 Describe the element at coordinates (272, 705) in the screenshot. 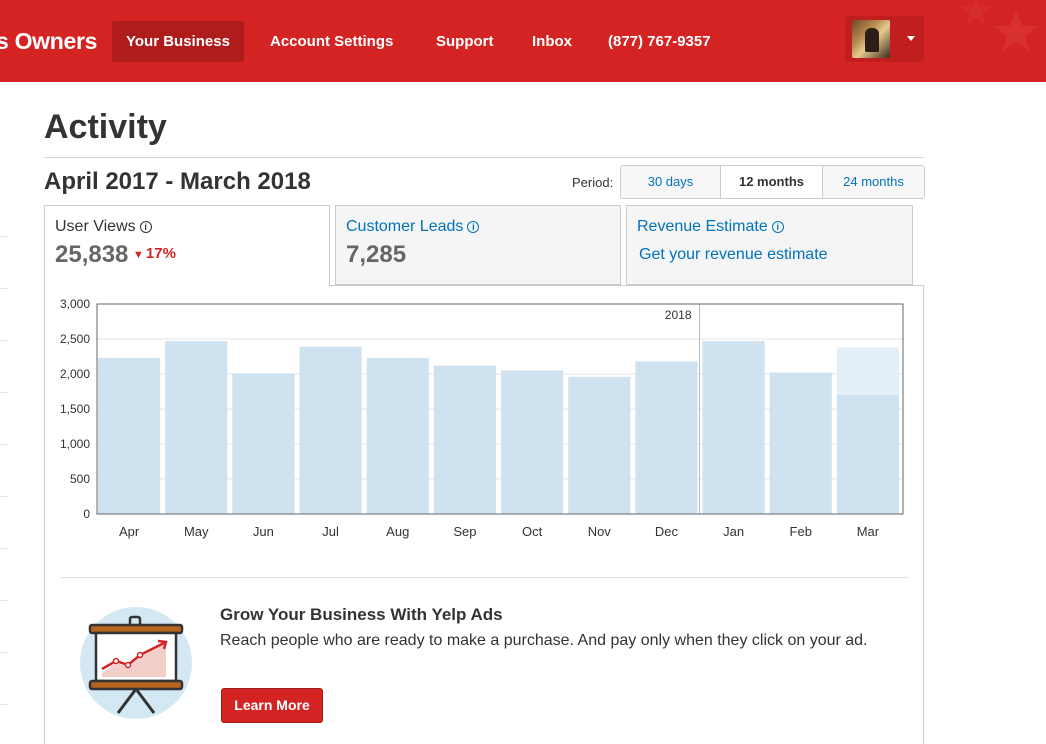

I see `learn-more-button: Learn More` at that location.